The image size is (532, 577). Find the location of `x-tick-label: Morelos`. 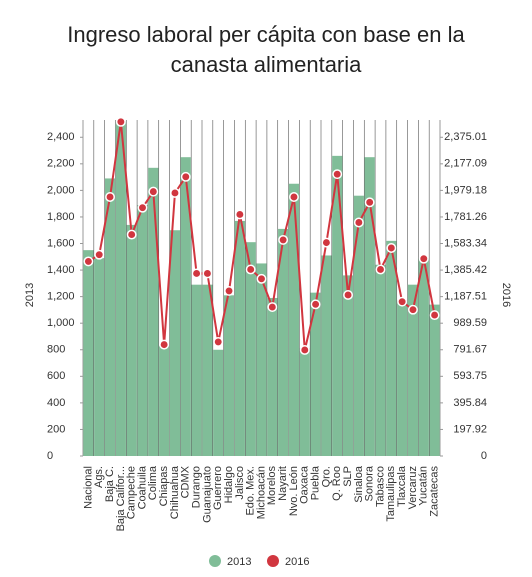

x-tick-label: Morelos is located at coordinates (272, 486).